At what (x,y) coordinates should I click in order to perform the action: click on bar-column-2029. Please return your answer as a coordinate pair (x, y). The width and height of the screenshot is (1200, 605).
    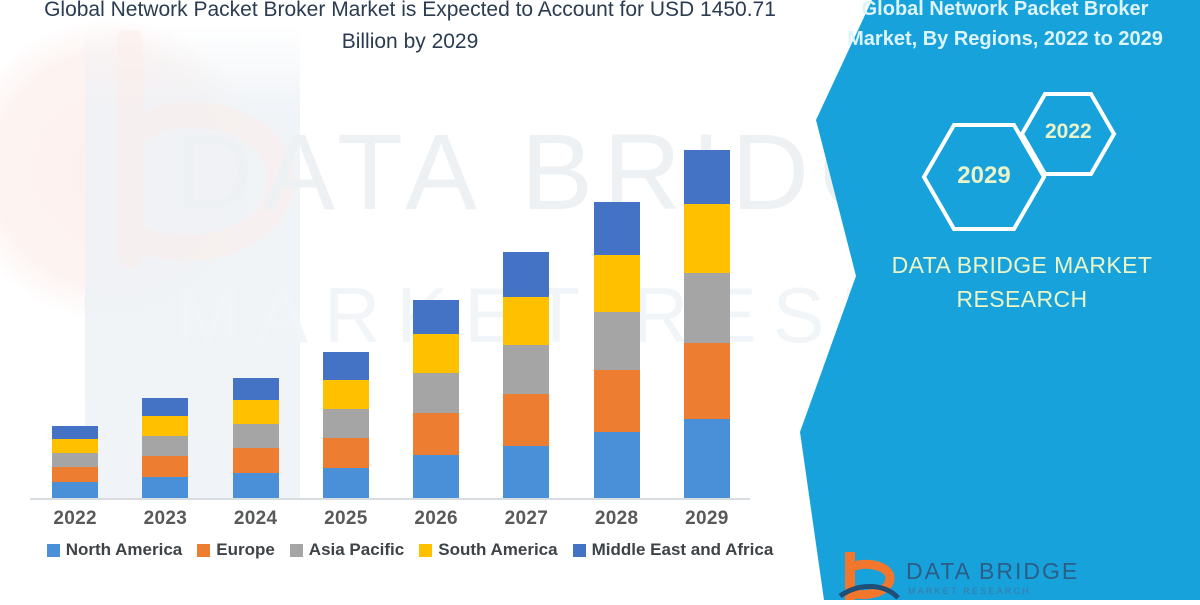
    Looking at the image, I should click on (706, 324).